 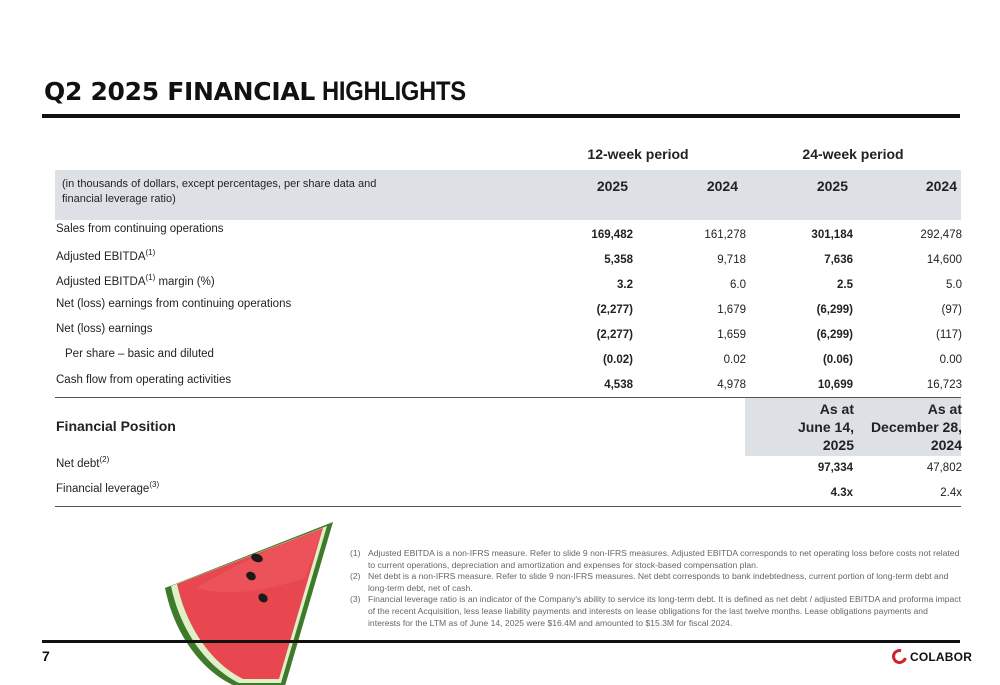 I want to click on footnote-number: (1), so click(x=355, y=553).